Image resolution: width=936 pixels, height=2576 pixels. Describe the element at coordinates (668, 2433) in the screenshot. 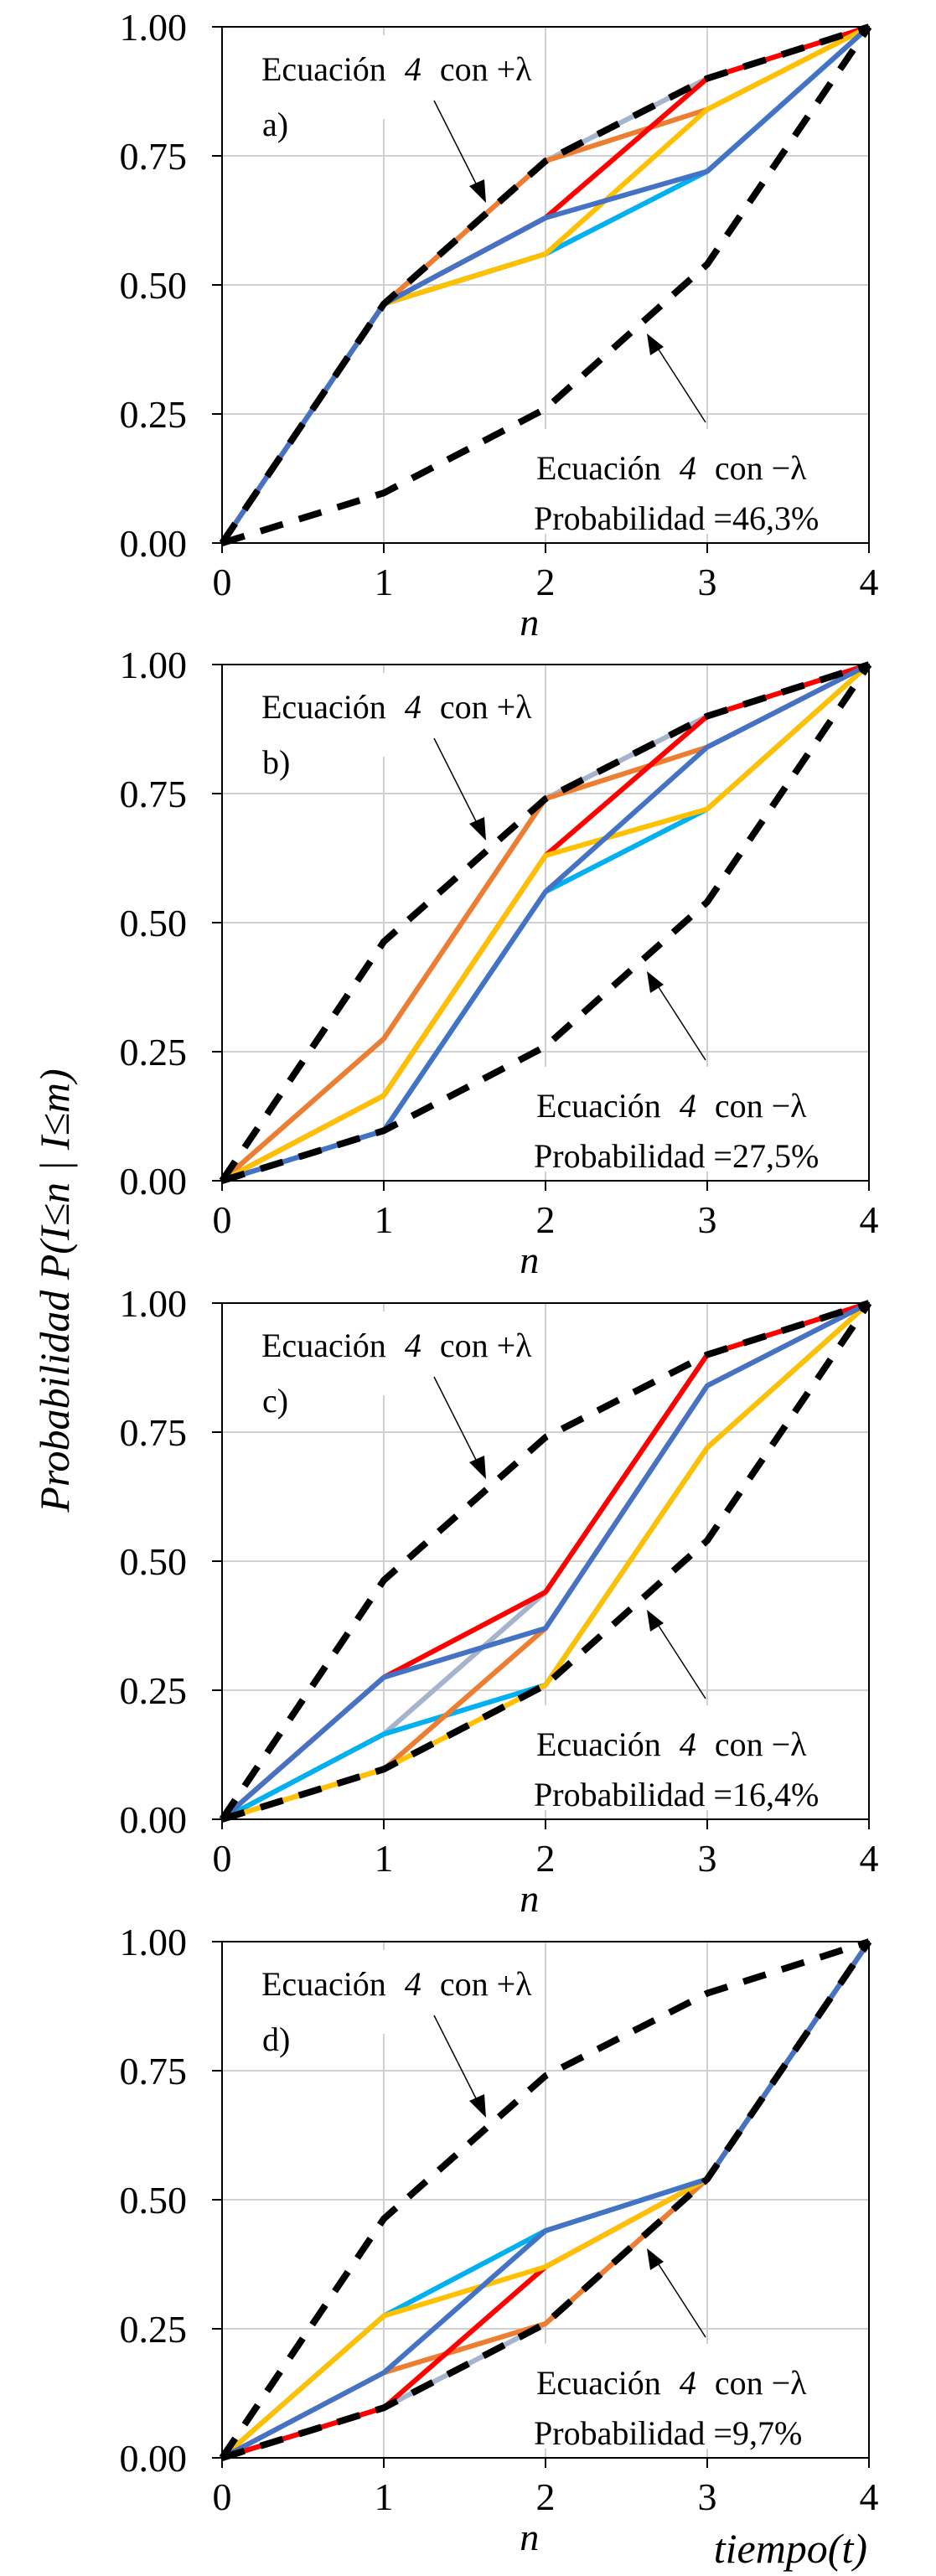

I see `probability-label: Probabilidad =9,7%` at that location.